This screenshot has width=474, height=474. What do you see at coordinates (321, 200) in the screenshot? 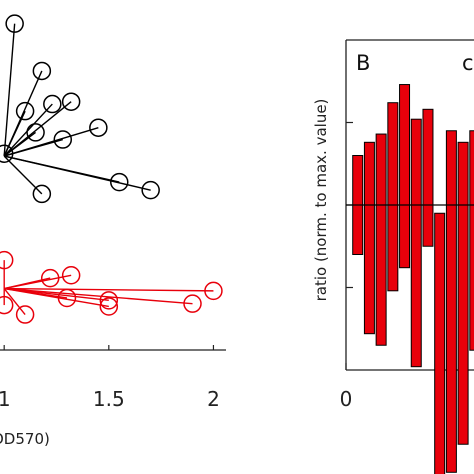
I see `bar-y-axis-label: ratio (norm. to max. value)` at bounding box center [321, 200].